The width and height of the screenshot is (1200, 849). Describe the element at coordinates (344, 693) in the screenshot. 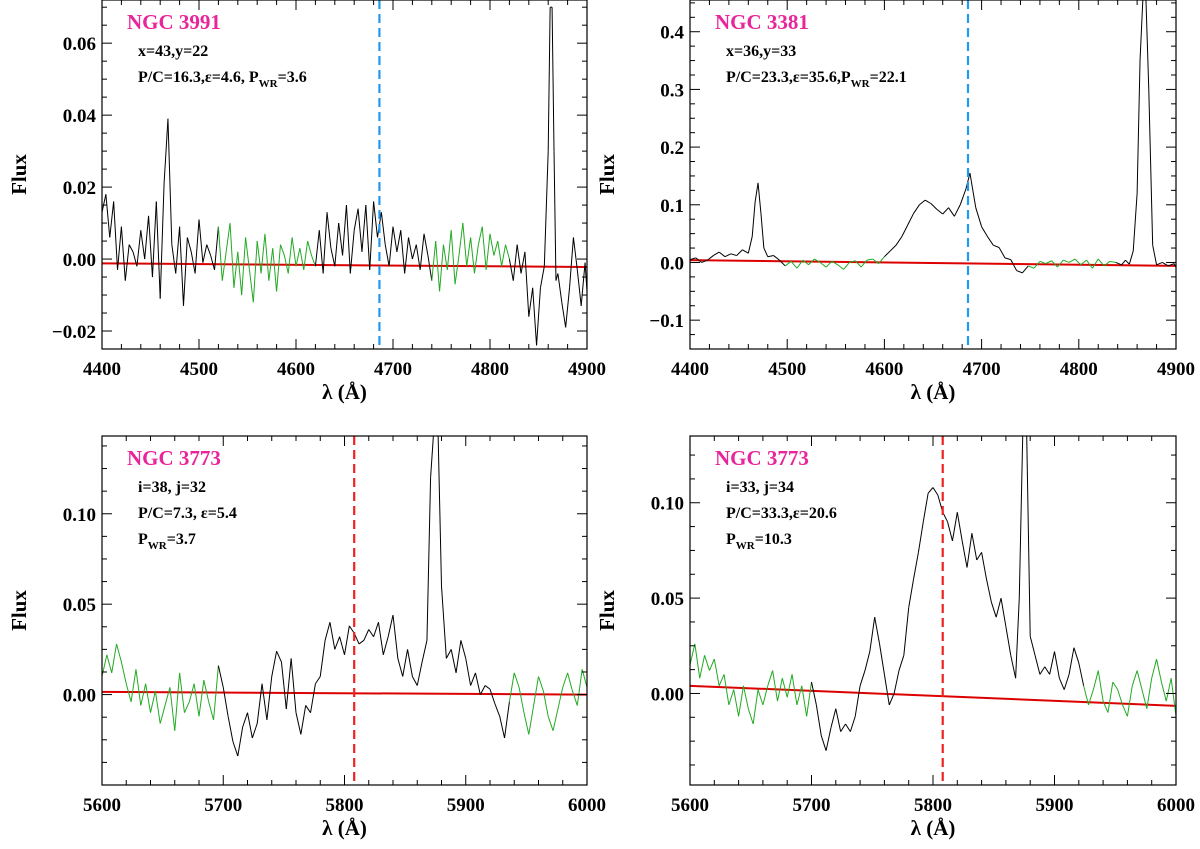

I see `continuum-fit-line` at that location.